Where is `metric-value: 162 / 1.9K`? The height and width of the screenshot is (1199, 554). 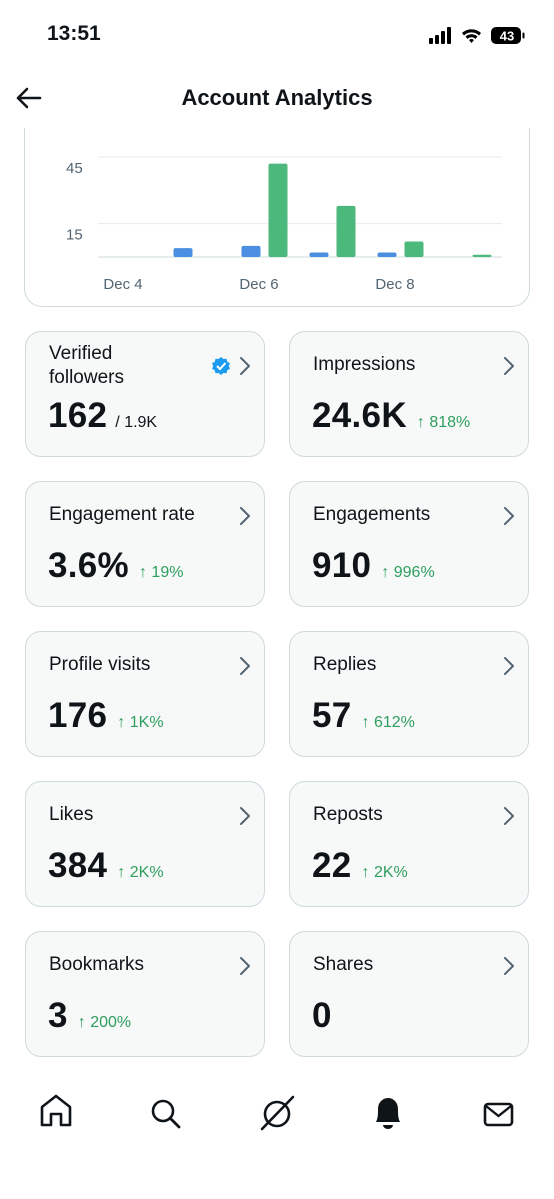 metric-value: 162 / 1.9K is located at coordinates (102, 416).